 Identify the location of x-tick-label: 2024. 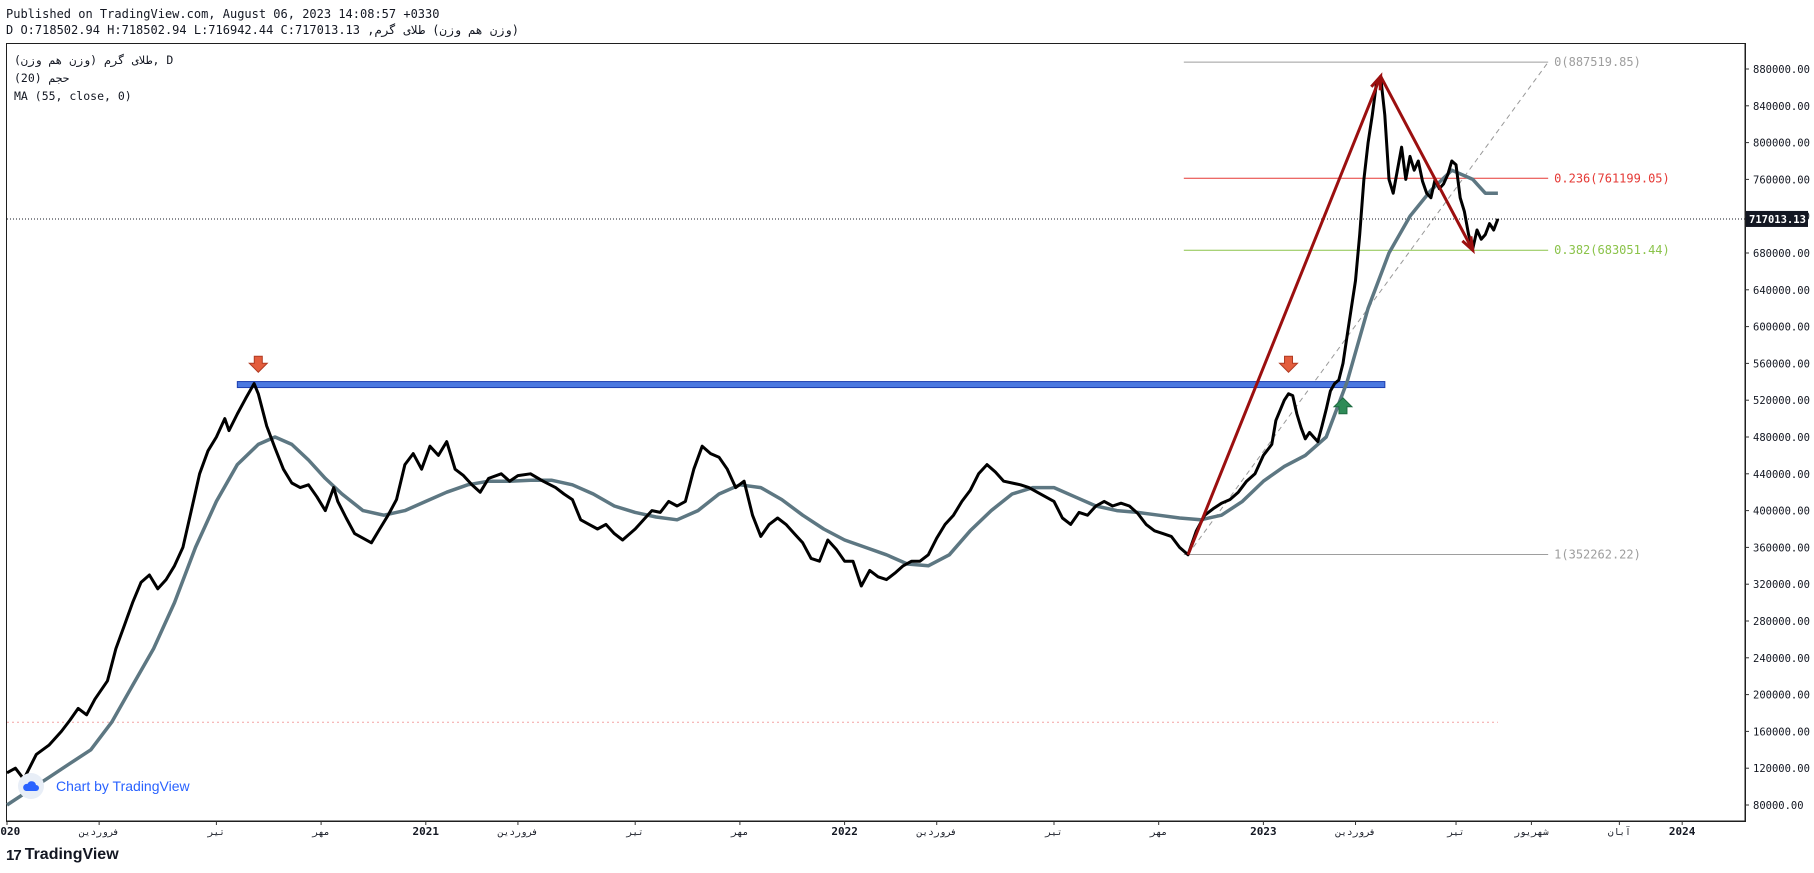
(1682, 831).